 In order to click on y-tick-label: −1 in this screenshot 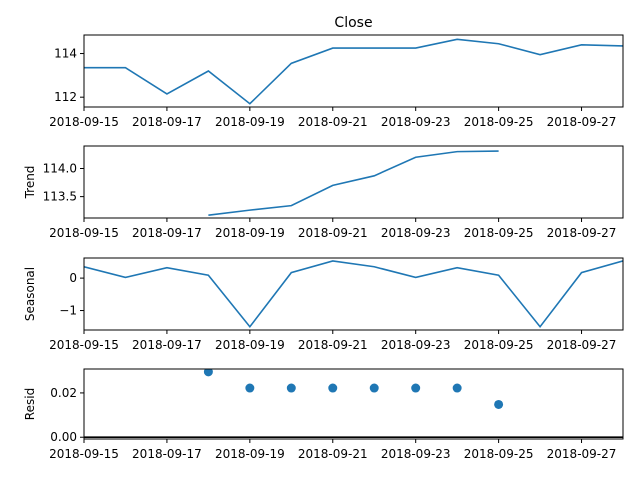, I will do `click(68, 311)`.